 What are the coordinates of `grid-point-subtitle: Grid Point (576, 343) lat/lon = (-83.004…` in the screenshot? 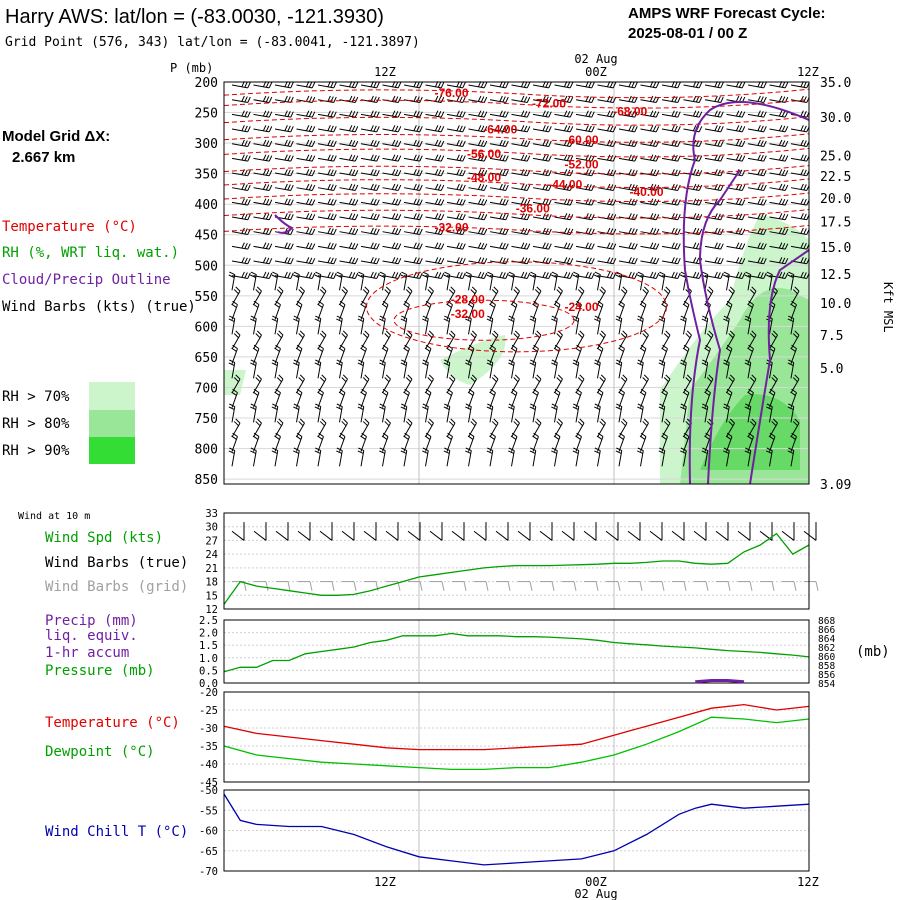 It's located at (212, 42).